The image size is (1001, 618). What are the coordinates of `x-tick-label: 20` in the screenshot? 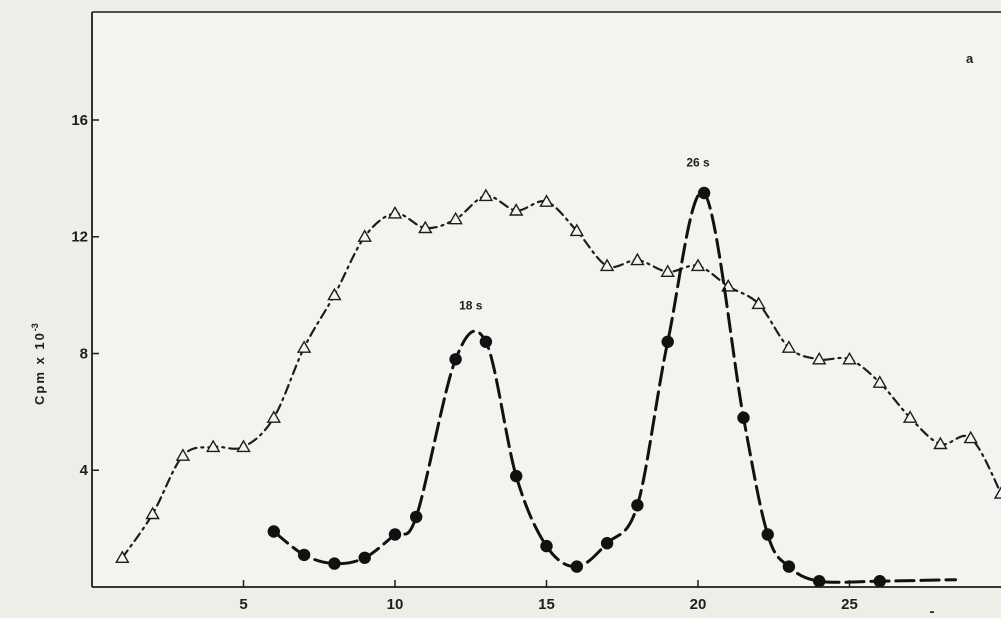 It's located at (698, 604).